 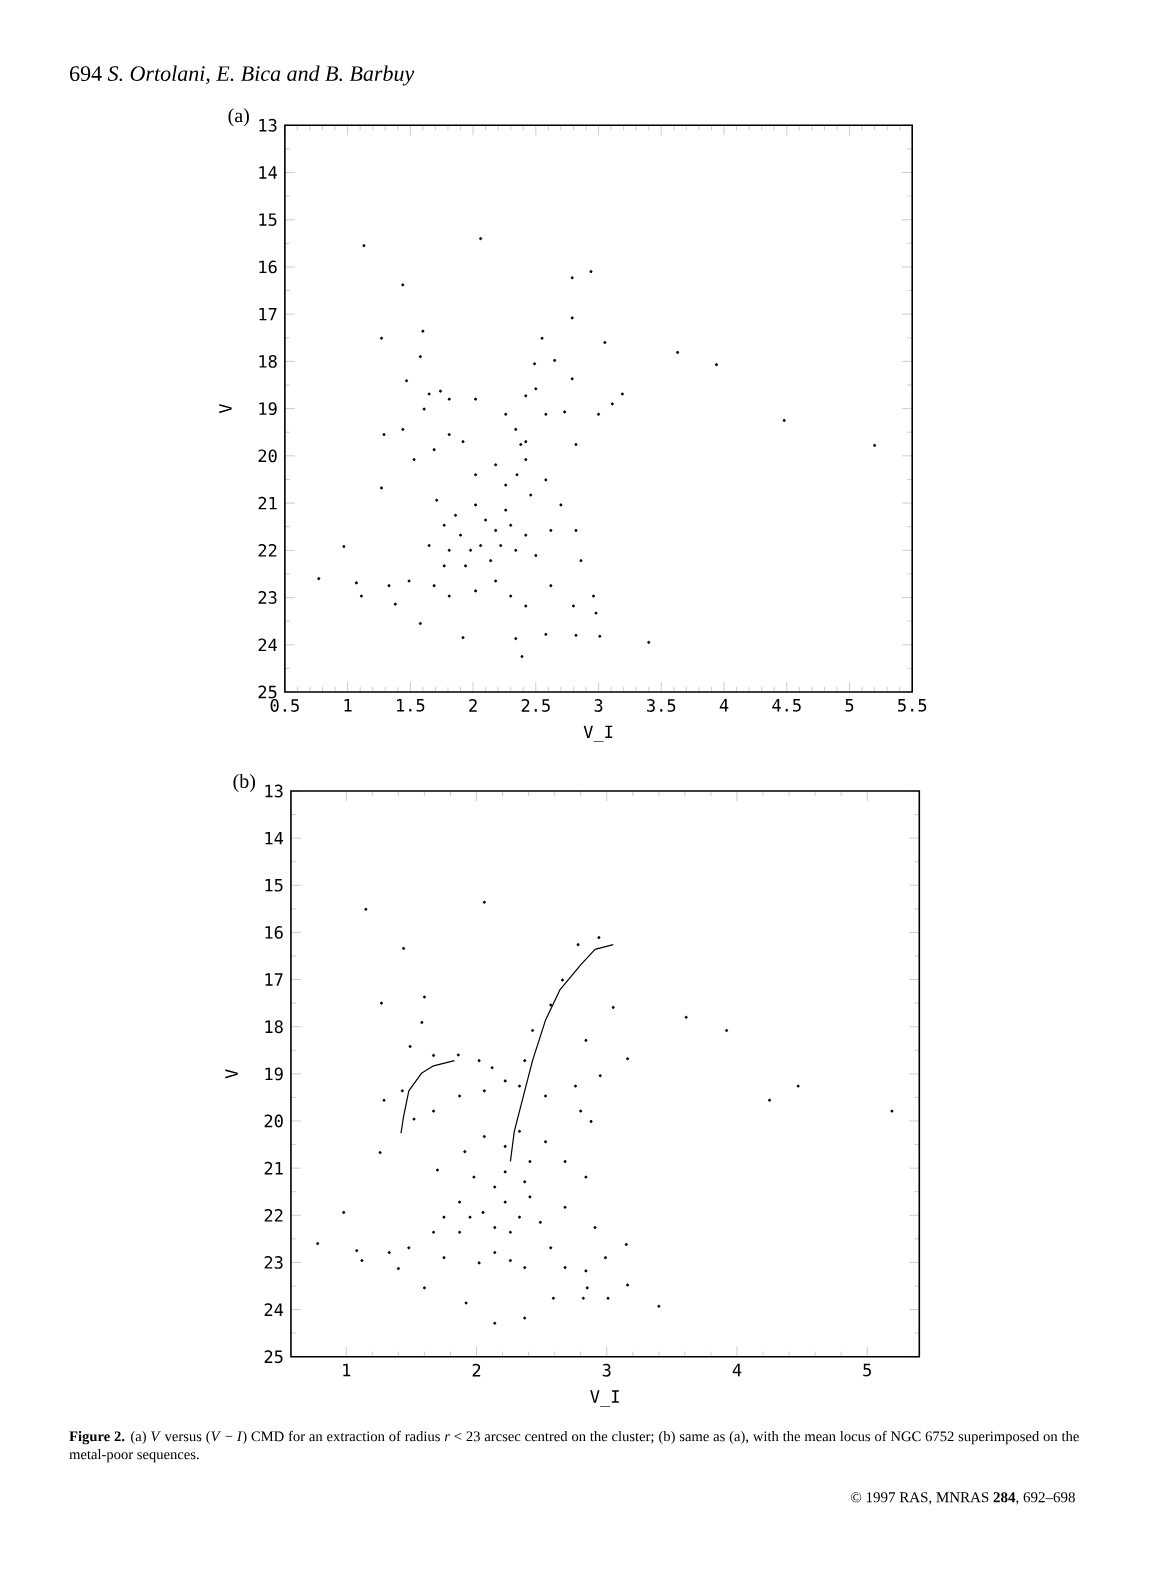 What do you see at coordinates (285, 705) in the screenshot?
I see `x-tick-label: 0.5` at bounding box center [285, 705].